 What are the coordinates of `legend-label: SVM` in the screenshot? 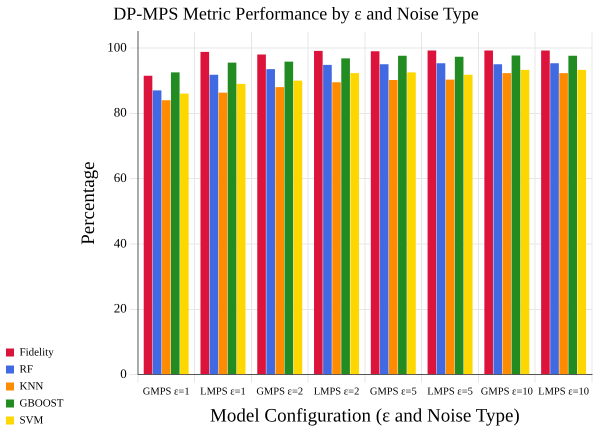 It's located at (32, 420).